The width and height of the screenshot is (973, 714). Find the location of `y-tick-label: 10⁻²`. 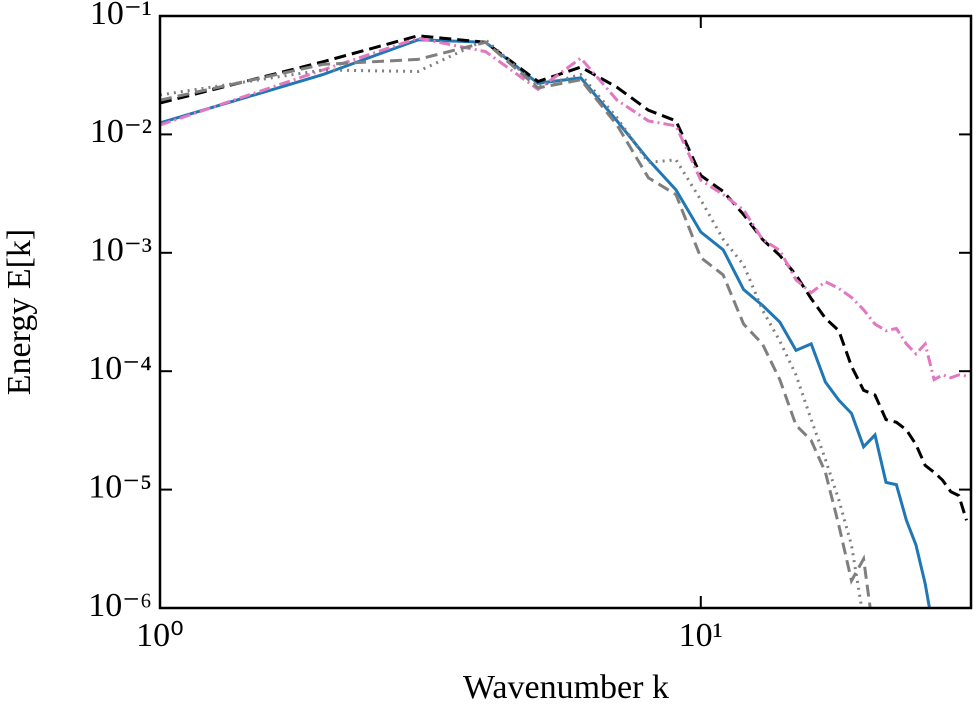

y-tick-label: 10⁻² is located at coordinates (121, 131).